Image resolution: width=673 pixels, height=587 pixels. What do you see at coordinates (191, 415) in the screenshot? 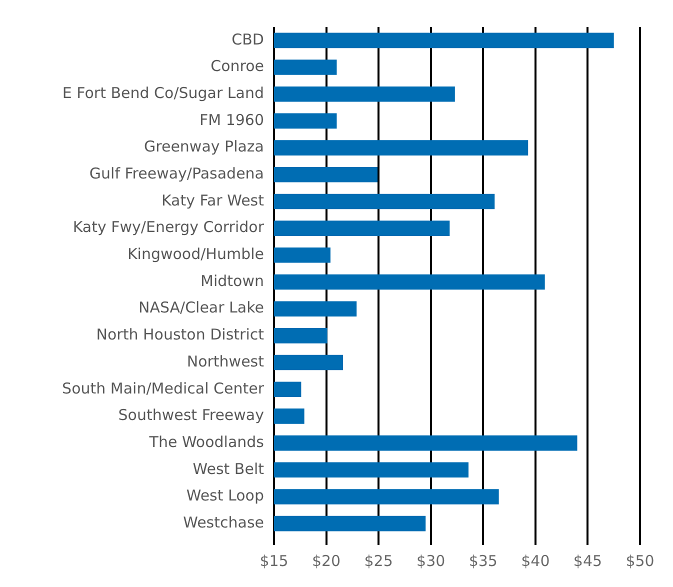
I see `y-tick-label: Southwest Freeway` at bounding box center [191, 415].